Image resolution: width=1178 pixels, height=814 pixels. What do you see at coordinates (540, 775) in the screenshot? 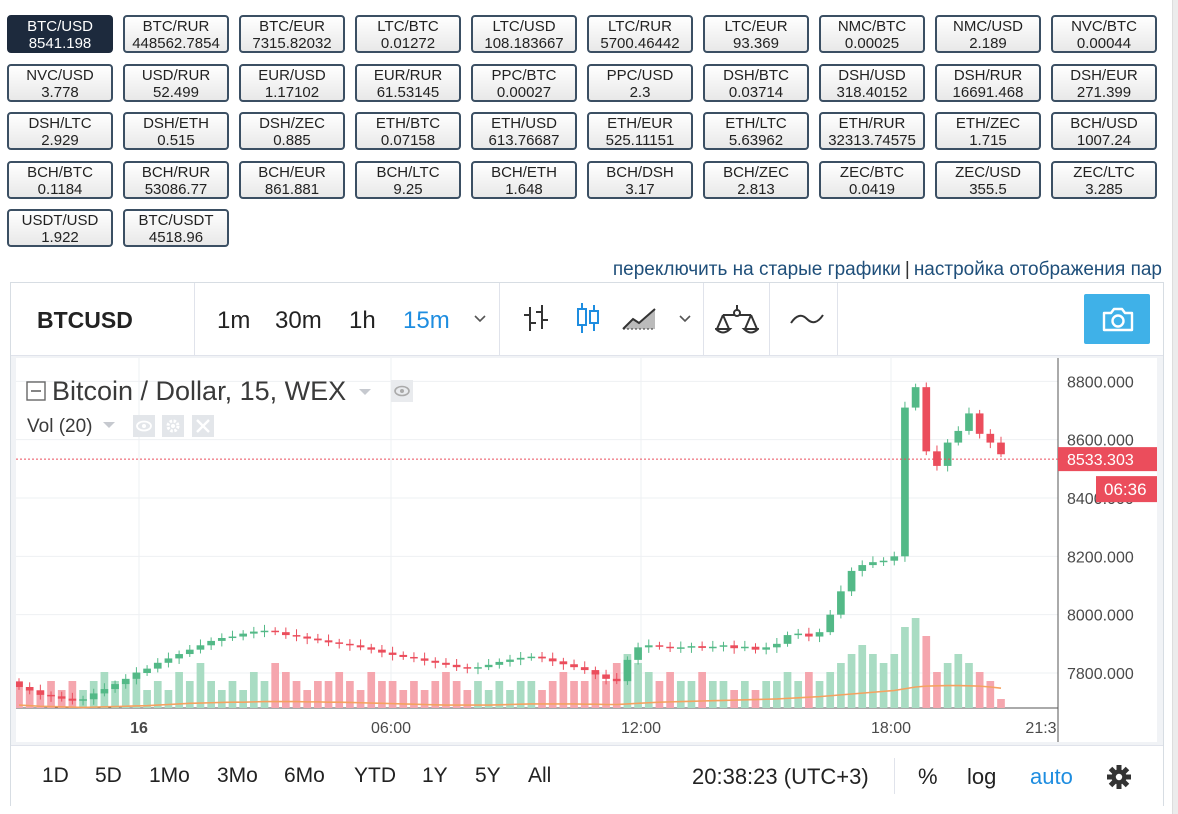
I see `range-all: All` at bounding box center [540, 775].